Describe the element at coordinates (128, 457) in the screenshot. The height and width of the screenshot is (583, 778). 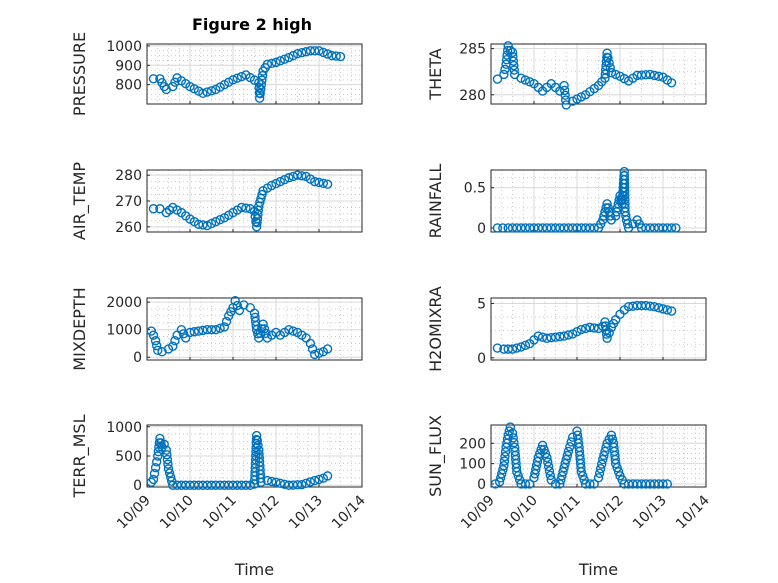
I see `y-tick-label: 500` at that location.